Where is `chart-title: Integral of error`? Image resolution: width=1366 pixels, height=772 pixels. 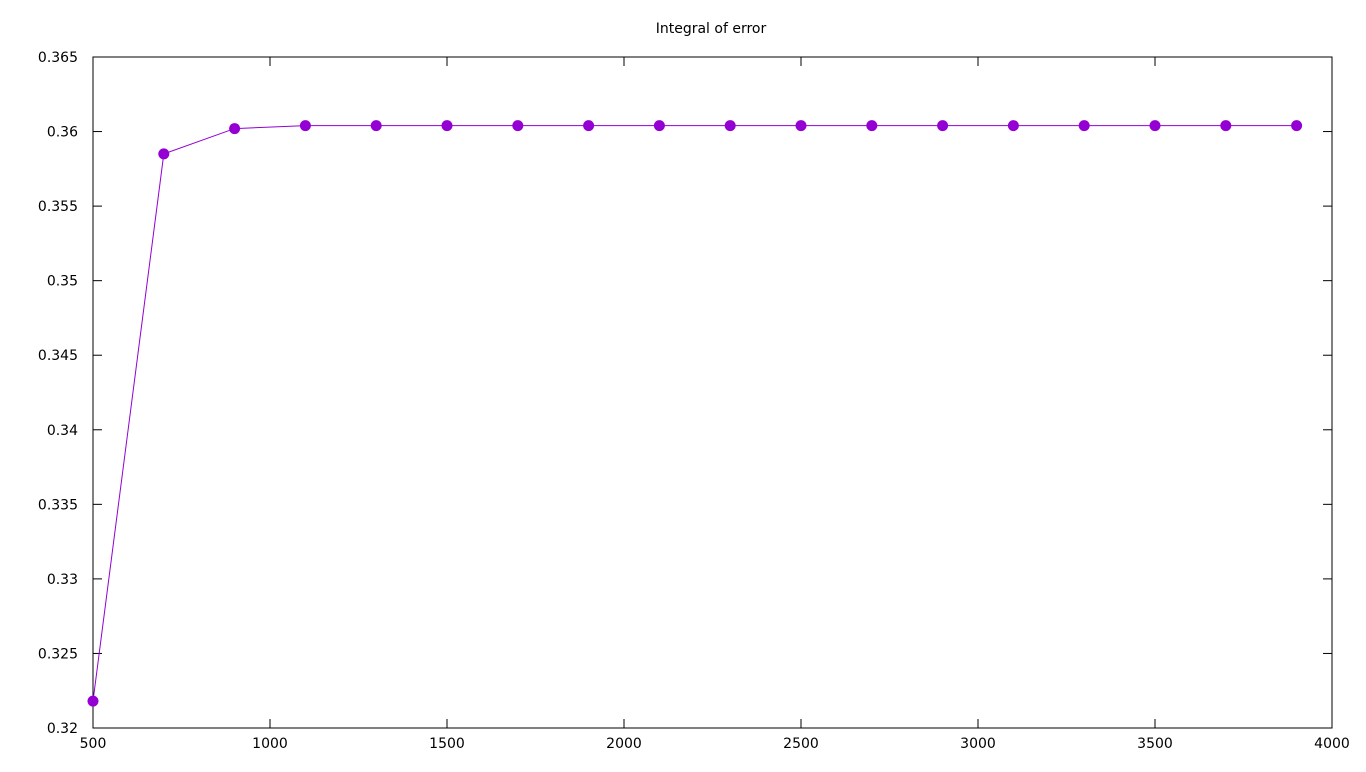 chart-title: Integral of error is located at coordinates (711, 29).